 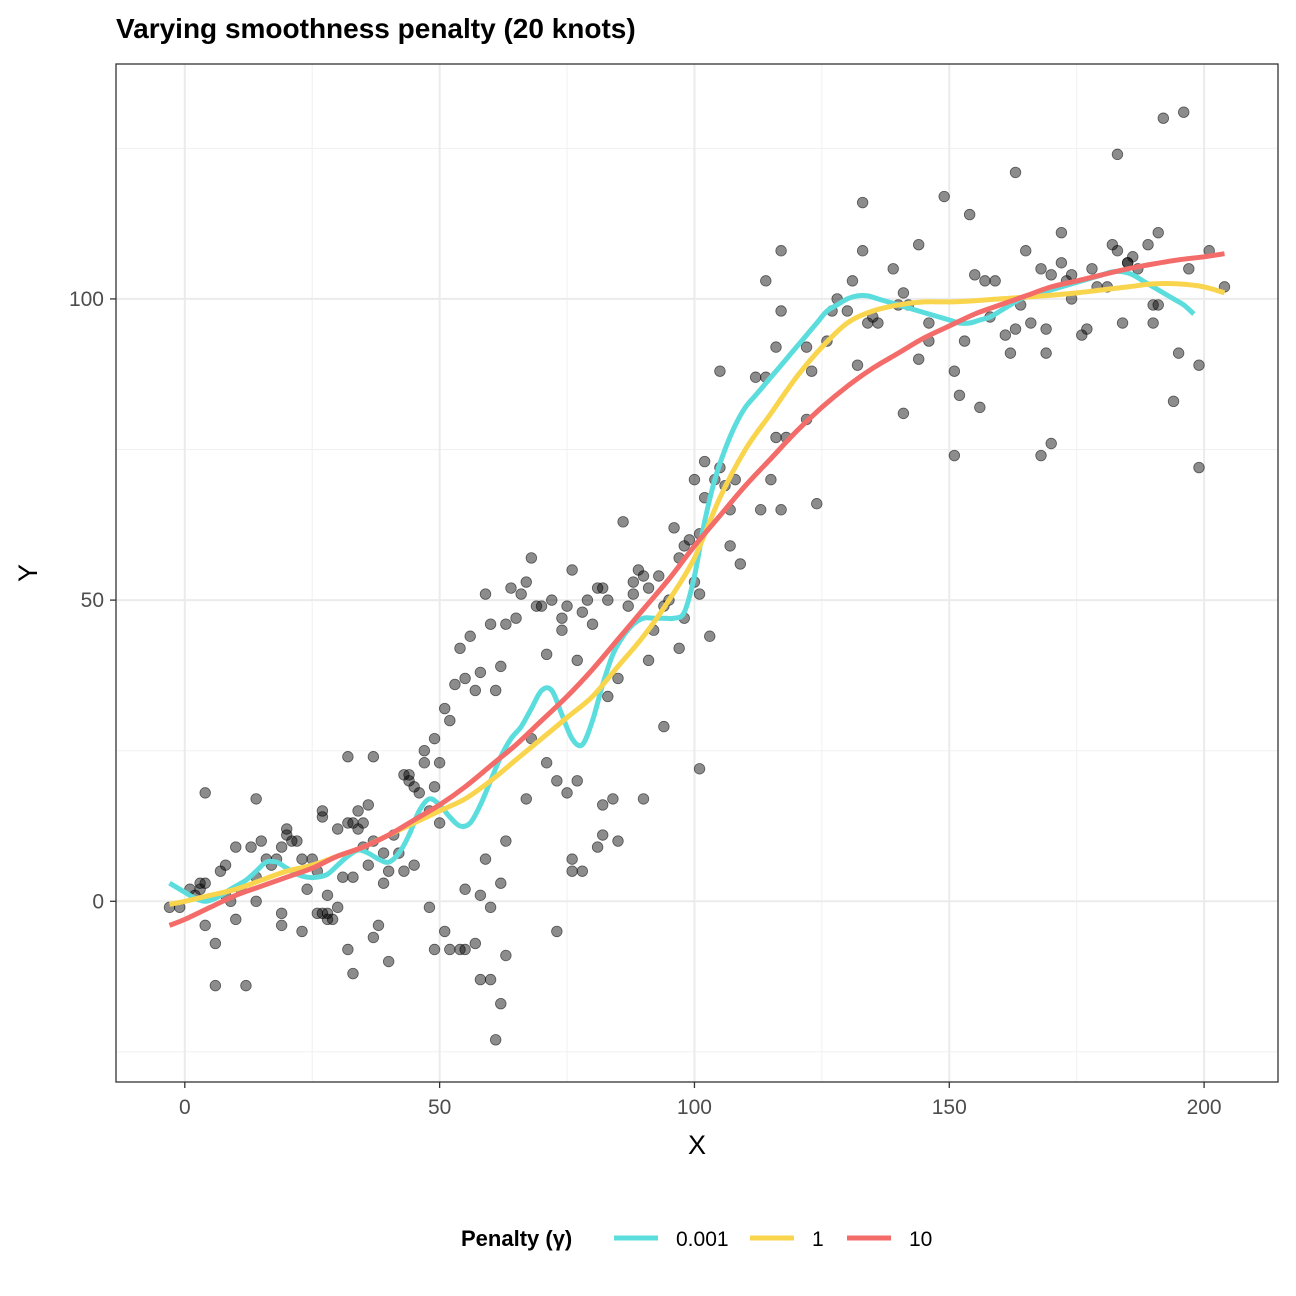 I want to click on y-axis-ticks: 0 50 100, so click(x=92, y=600).